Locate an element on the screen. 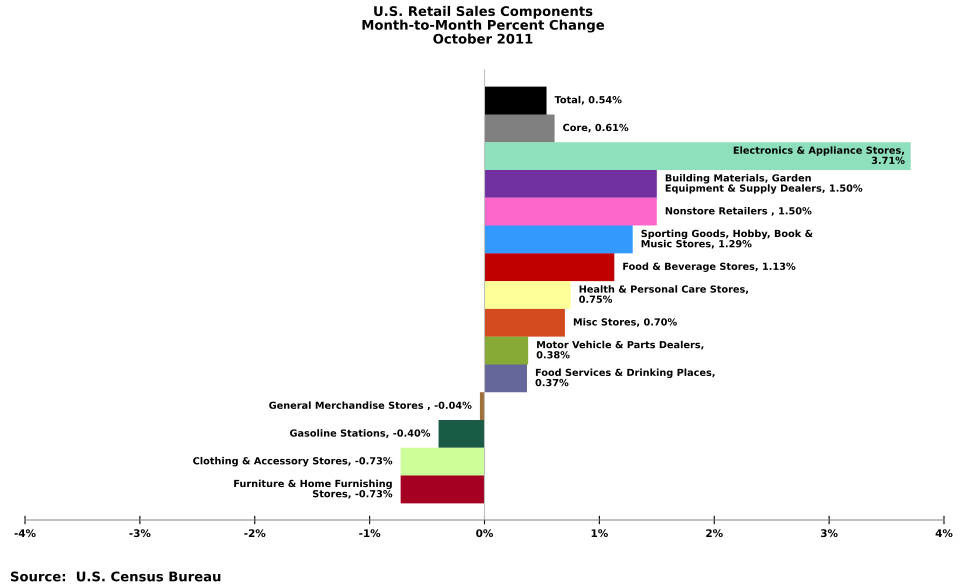 This screenshot has height=588, width=966. data-label: Food & Beverage Stores, 1.13% is located at coordinates (709, 267).